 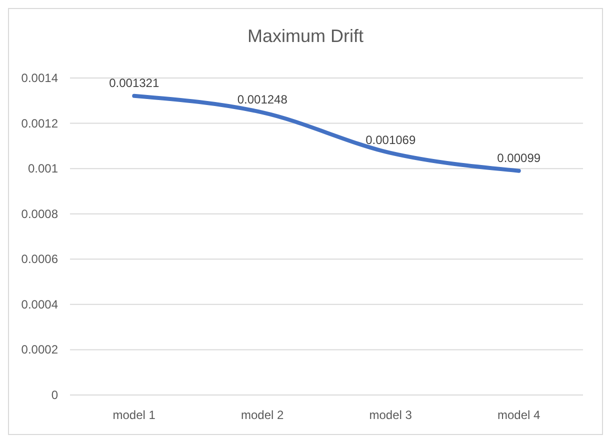 I want to click on y-tick-label: 0.0014, so click(x=39, y=78).